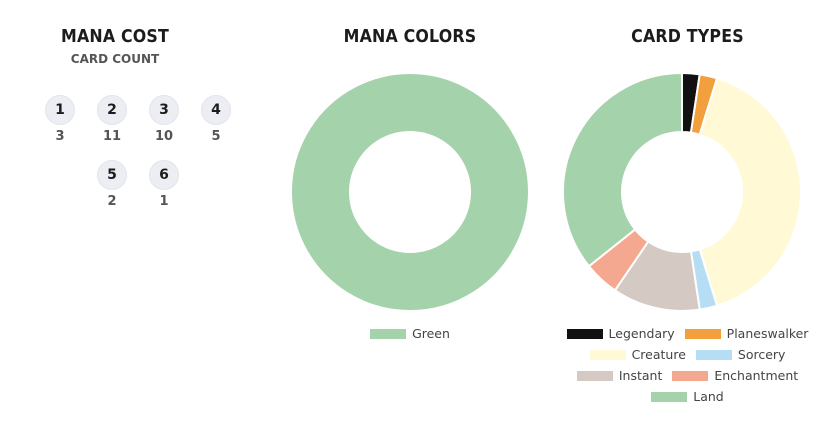  Describe the element at coordinates (708, 396) in the screenshot. I see `legend-label: Land` at that location.